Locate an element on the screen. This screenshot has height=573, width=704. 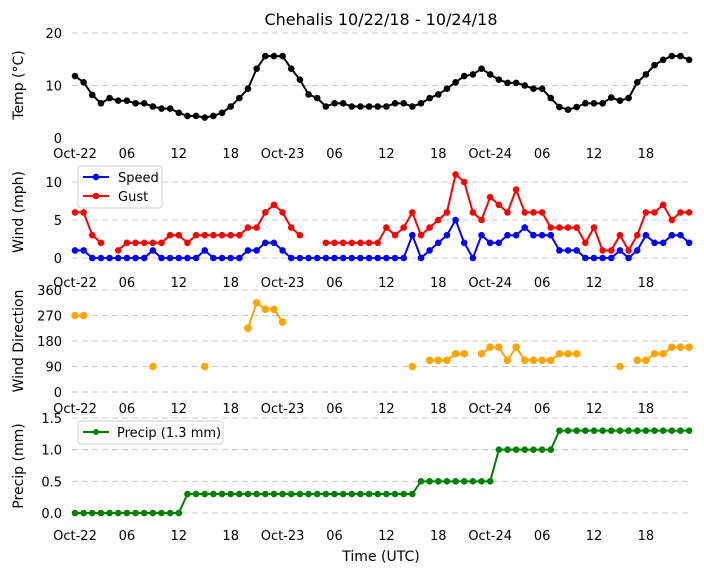
y-axis-label: Temp (°C) is located at coordinates (19, 85).